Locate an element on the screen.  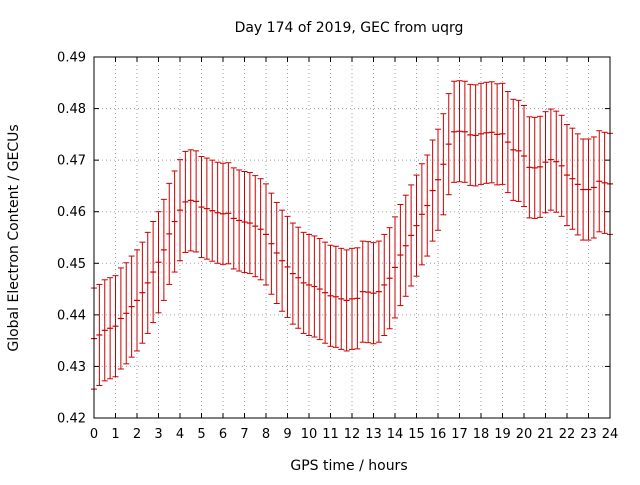
y-tick-label: 0.49 is located at coordinates (71, 58).